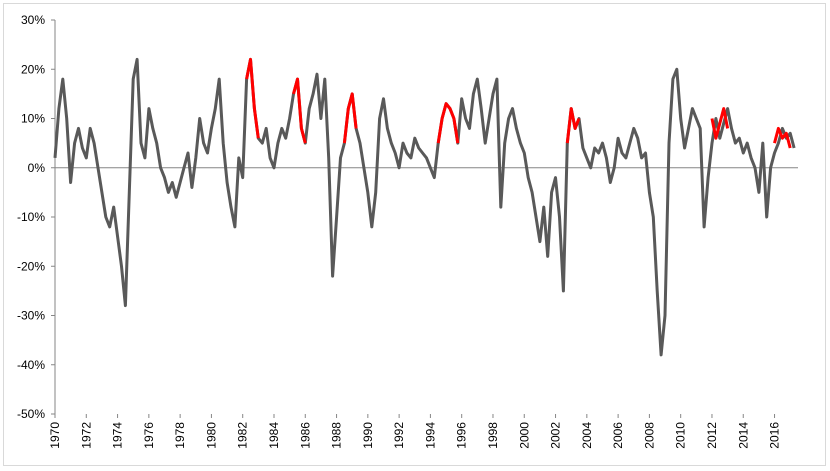 The height and width of the screenshot is (471, 830). Describe the element at coordinates (274, 435) in the screenshot. I see `x-tick-label: 1984` at that location.